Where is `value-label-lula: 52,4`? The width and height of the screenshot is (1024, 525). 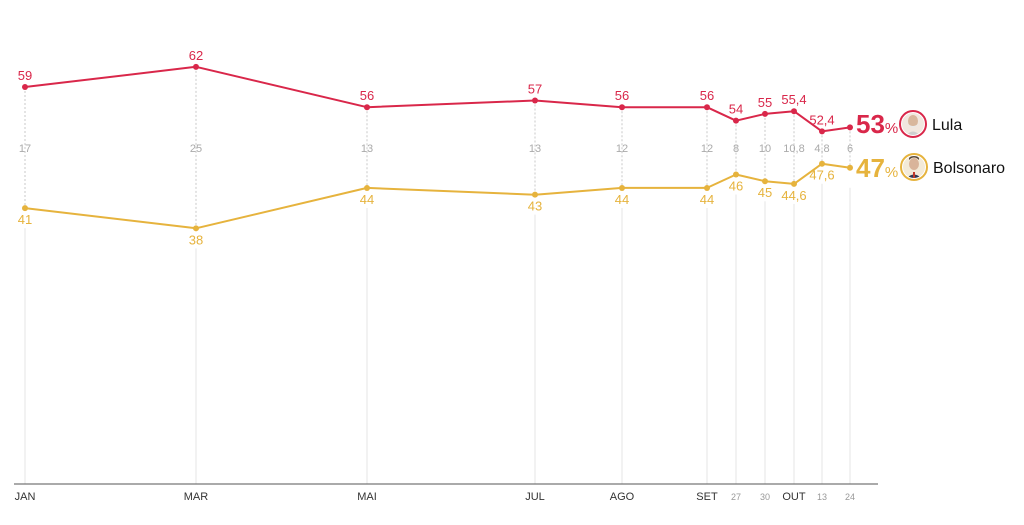
value-label-lula: 52,4 is located at coordinates (821, 119).